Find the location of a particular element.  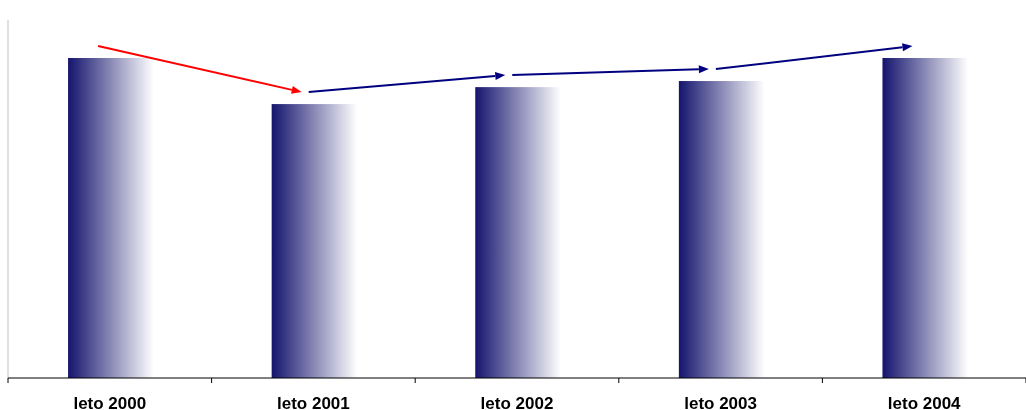

x-tick-label: leto 2004 is located at coordinates (924, 402).